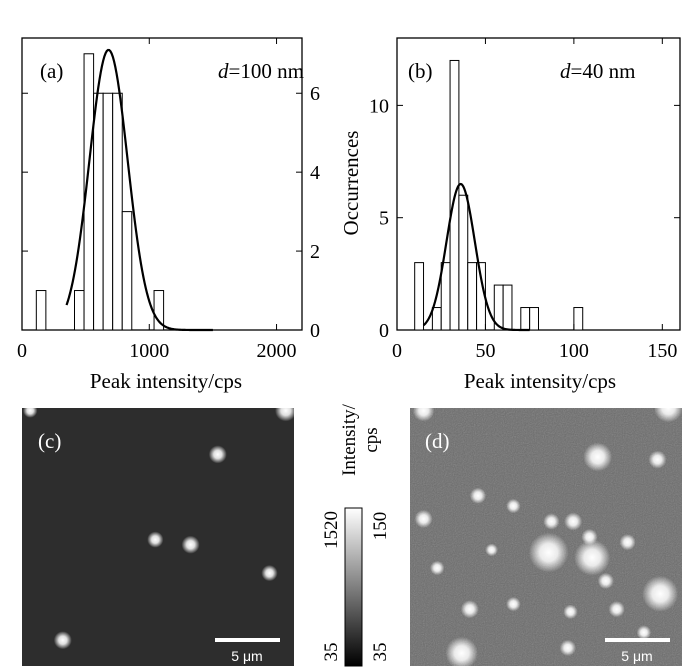 This screenshot has width=700, height=671. I want to click on x-axis-label-a: Peak intensity/cps, so click(166, 381).